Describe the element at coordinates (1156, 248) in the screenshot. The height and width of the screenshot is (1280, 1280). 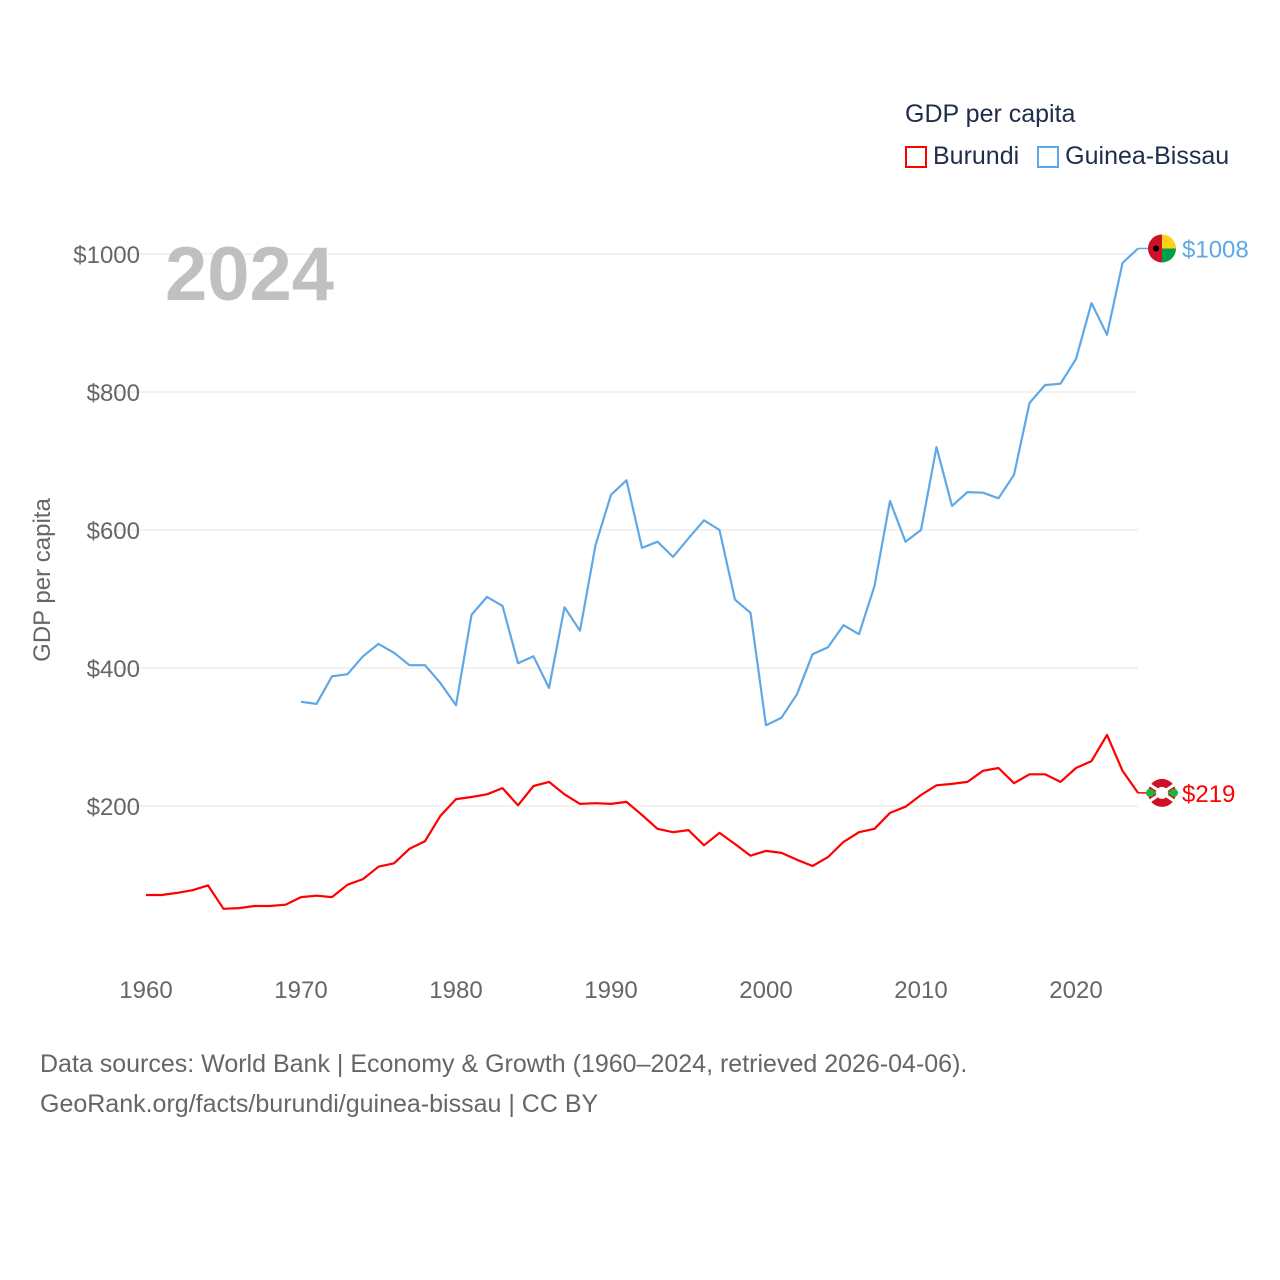
I see `guinea-bissau-flag-star` at that location.